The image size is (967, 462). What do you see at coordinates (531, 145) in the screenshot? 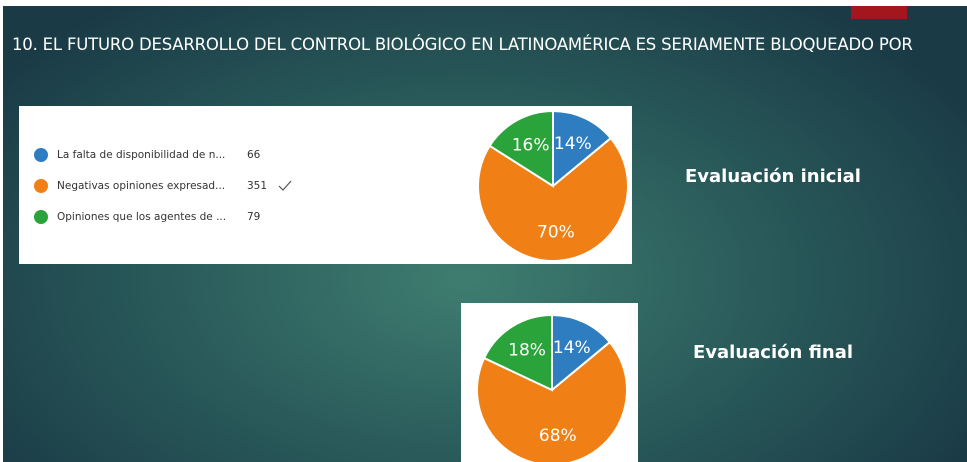
I see `slice-label: 16%` at bounding box center [531, 145].